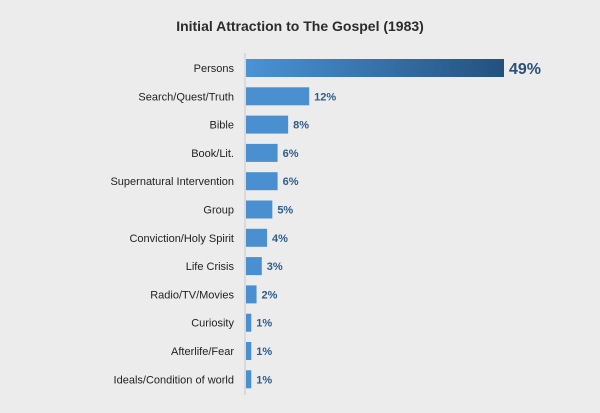  Describe the element at coordinates (212, 324) in the screenshot. I see `category-label: Curiosity` at that location.